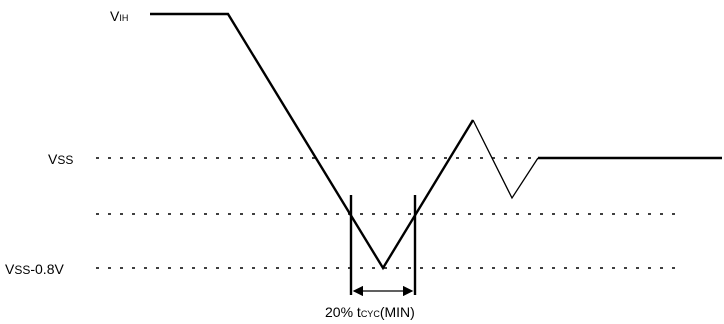 The height and width of the screenshot is (324, 724). What do you see at coordinates (505, 159) in the screenshot?
I see `signal-ringing` at bounding box center [505, 159].